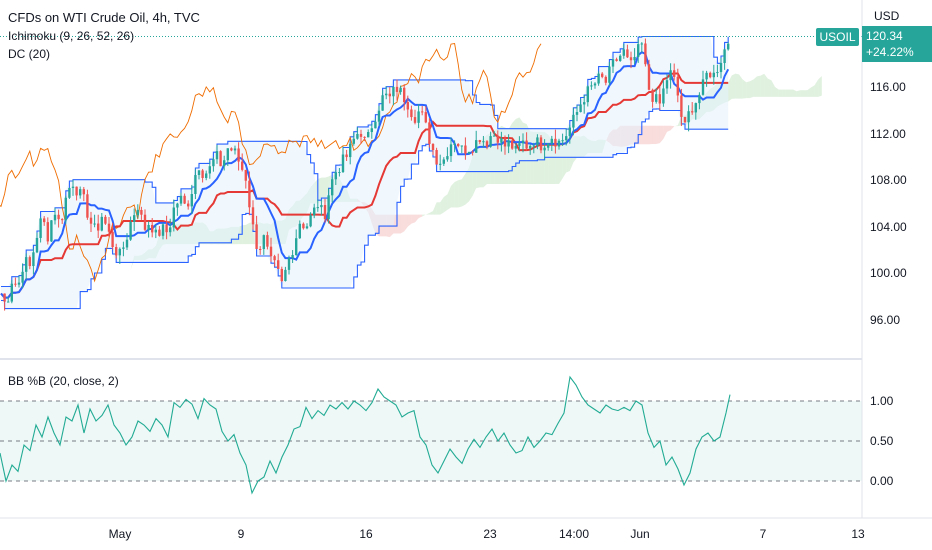 Image resolution: width=932 pixels, height=550 pixels. Describe the element at coordinates (71, 36) in the screenshot. I see `ichimoku-legend: Ichimoku (9, 26, 52, 26)` at that location.